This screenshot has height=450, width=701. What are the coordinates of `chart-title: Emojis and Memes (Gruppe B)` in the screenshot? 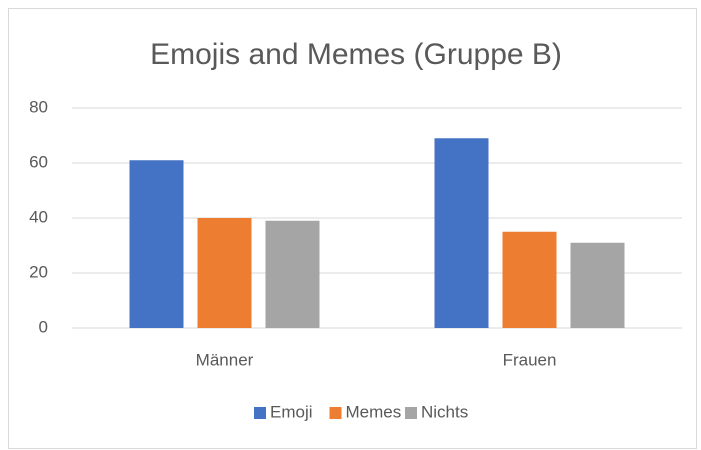 It's located at (356, 54).